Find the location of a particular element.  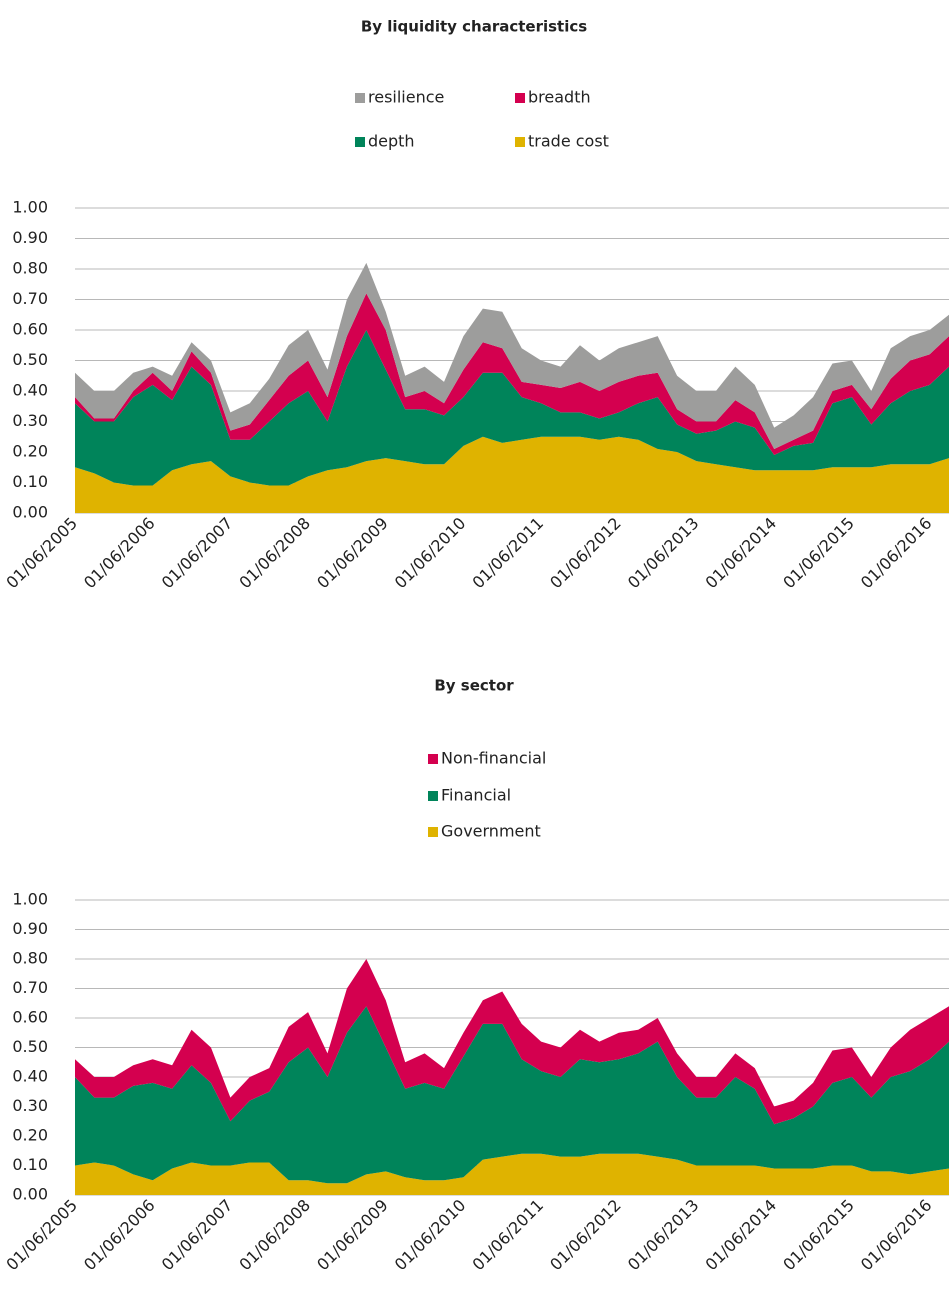

legend-label: Government is located at coordinates (491, 831).